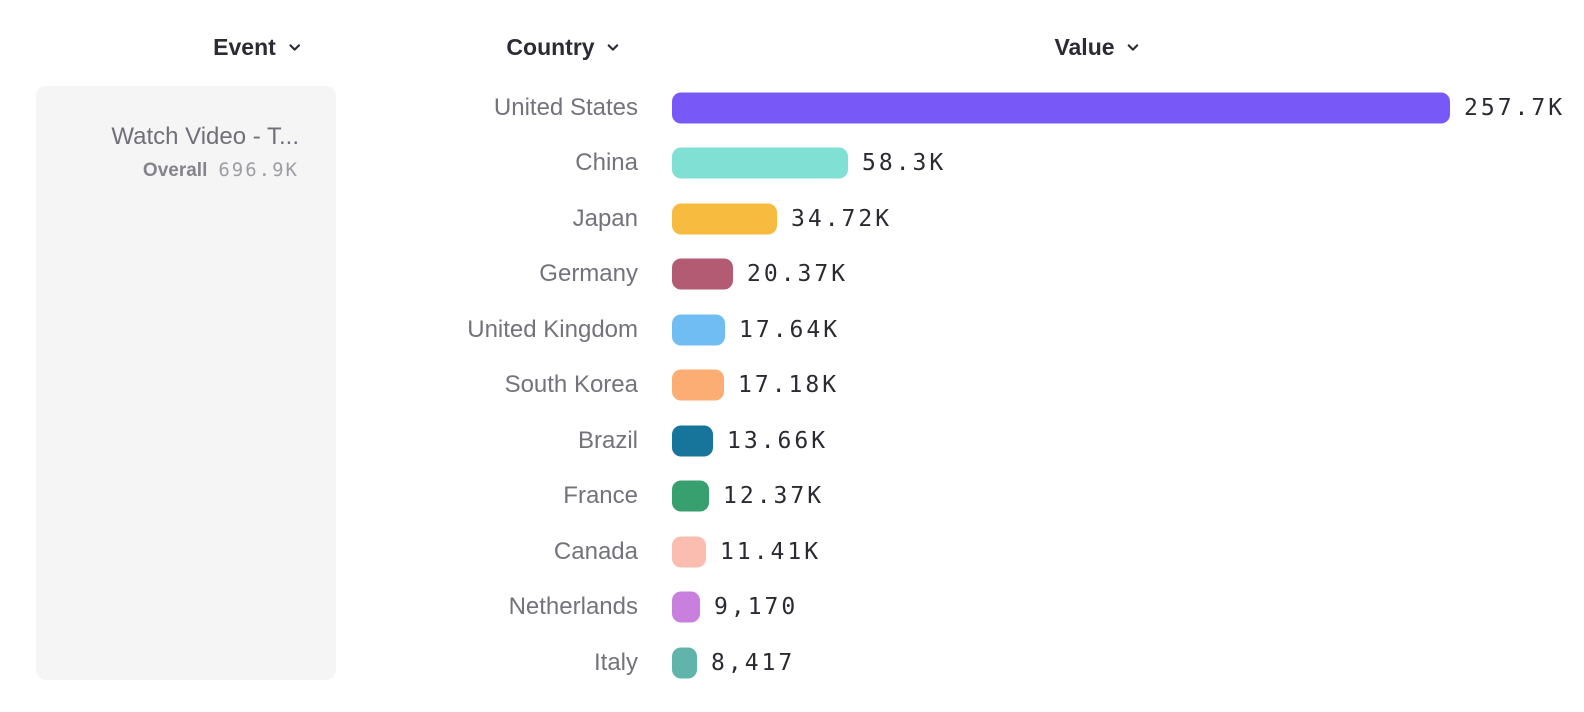 Image resolution: width=1584 pixels, height=712 pixels. What do you see at coordinates (552, 329) in the screenshot?
I see `country-label: United Kingdom` at bounding box center [552, 329].